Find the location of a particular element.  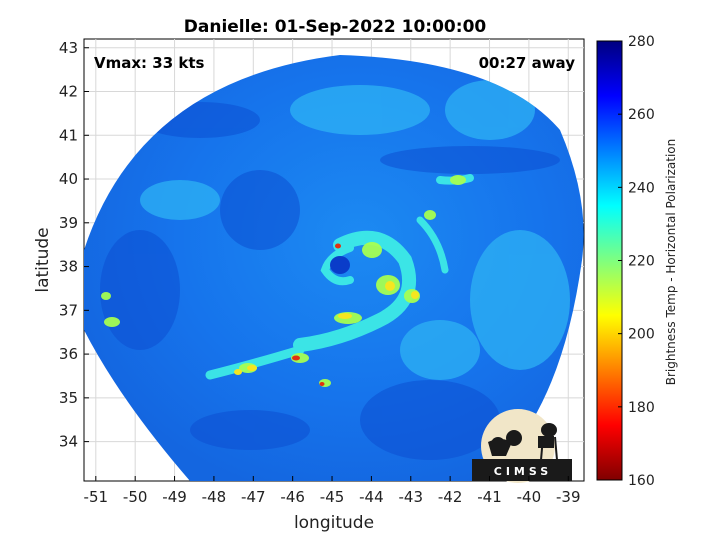

y-tick-label: 37 is located at coordinates (68, 310).